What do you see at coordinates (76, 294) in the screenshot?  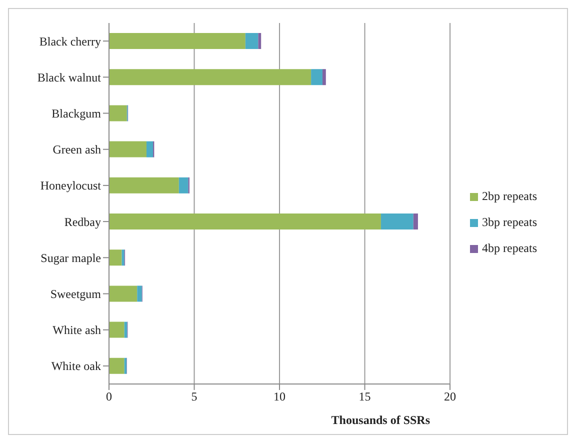 I see `y-tick-label: Sweetgum` at bounding box center [76, 294].